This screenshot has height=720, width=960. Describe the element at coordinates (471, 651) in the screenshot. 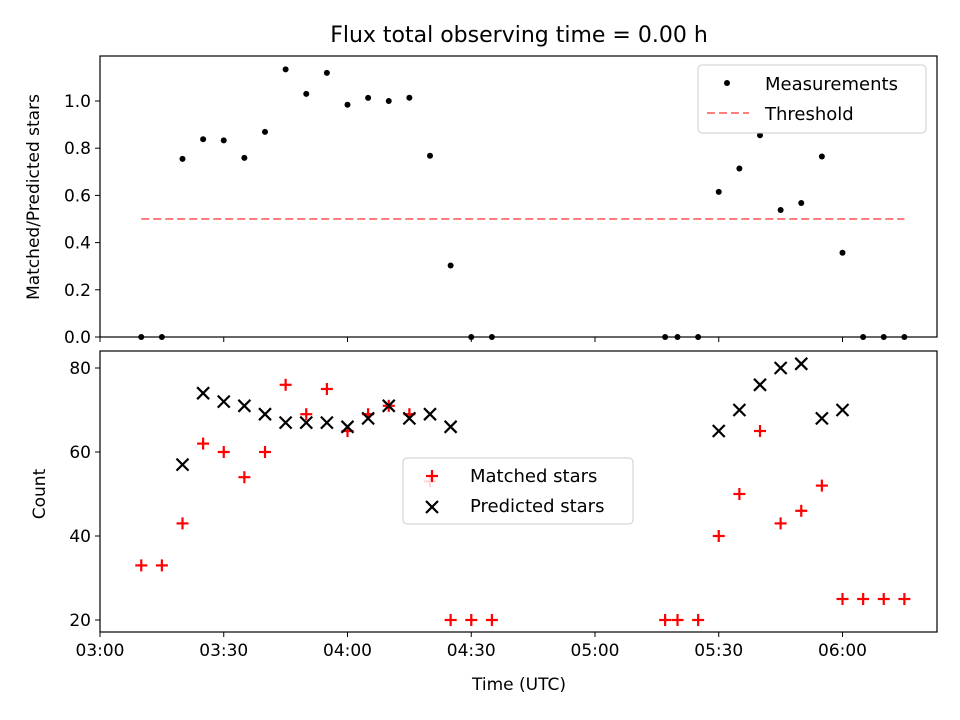

I see `bottom-x-tick-label: 04:30` at that location.